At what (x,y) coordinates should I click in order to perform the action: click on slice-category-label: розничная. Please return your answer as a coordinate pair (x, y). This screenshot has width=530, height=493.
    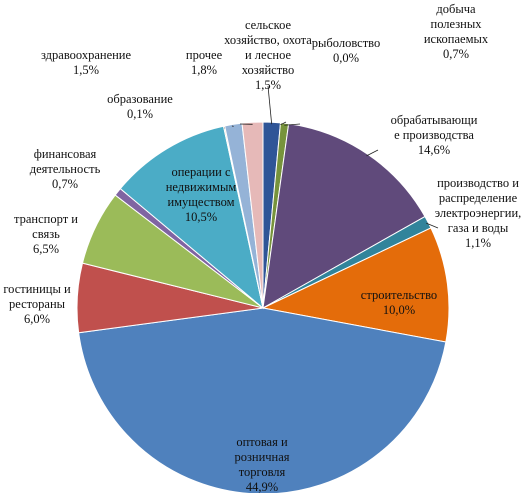
    Looking at the image, I should click on (261, 457).